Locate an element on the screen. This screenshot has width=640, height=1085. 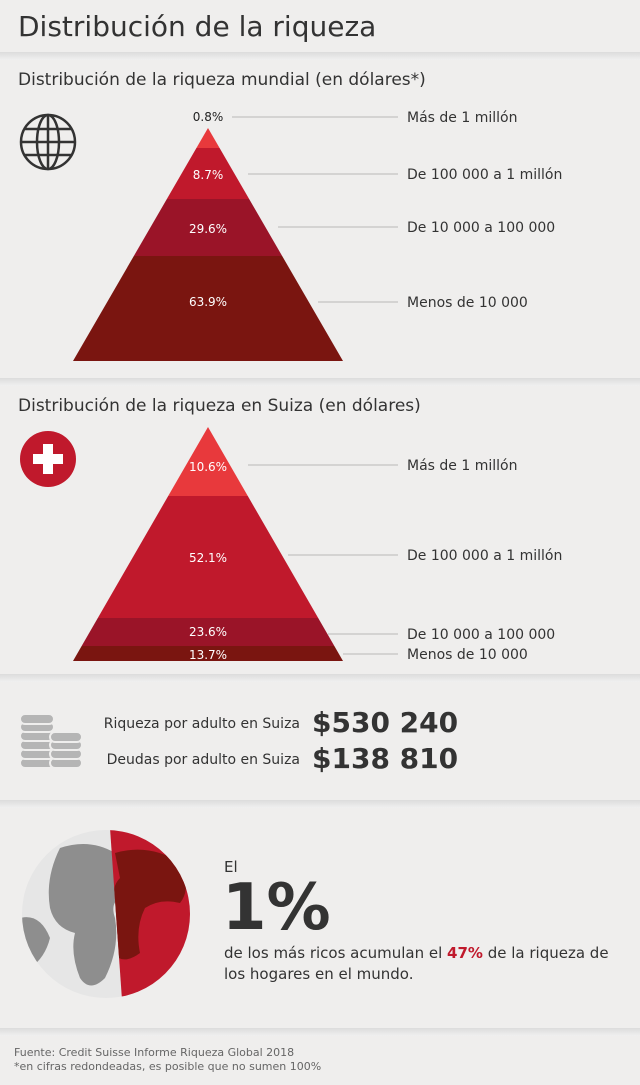
world-pct-1: 8.7% is located at coordinates (208, 175).